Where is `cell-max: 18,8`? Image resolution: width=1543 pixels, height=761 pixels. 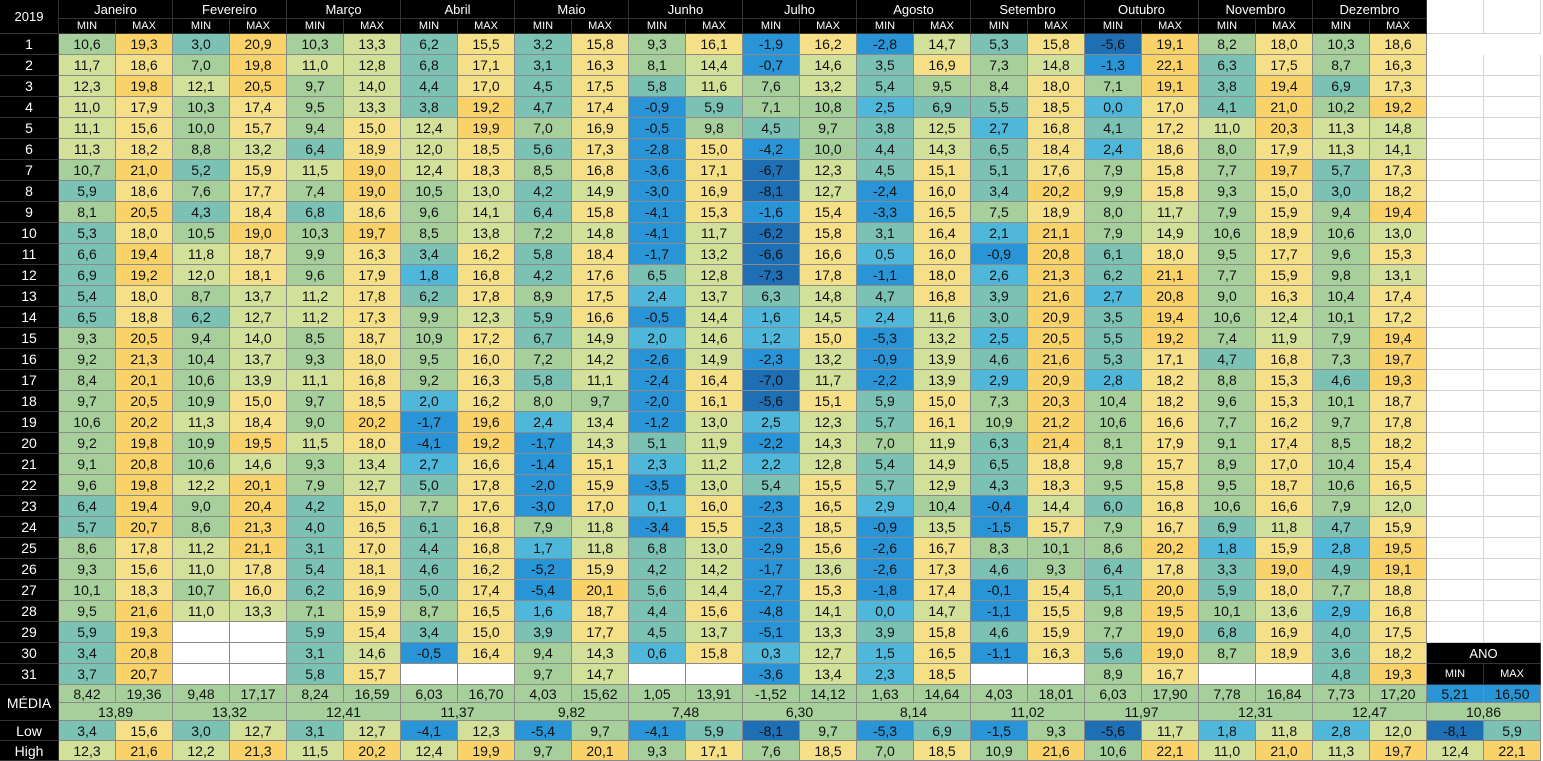 cell-max: 18,8 is located at coordinates (144, 317).